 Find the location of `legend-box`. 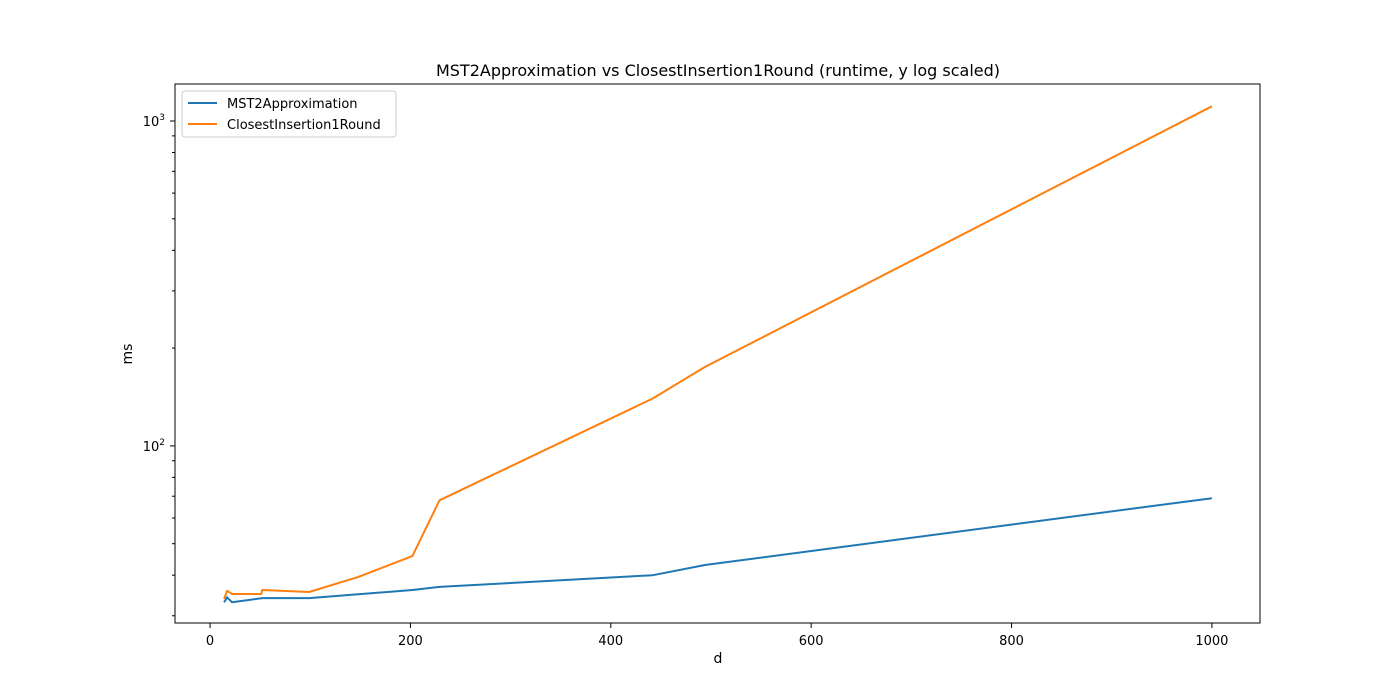

legend-box is located at coordinates (289, 114).